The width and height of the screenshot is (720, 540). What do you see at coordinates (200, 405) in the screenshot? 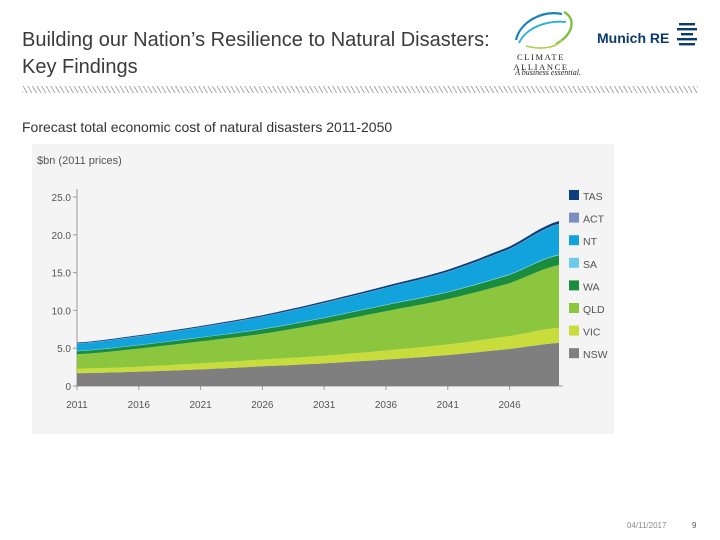
I see `x-tick-label: 2021` at bounding box center [200, 405].